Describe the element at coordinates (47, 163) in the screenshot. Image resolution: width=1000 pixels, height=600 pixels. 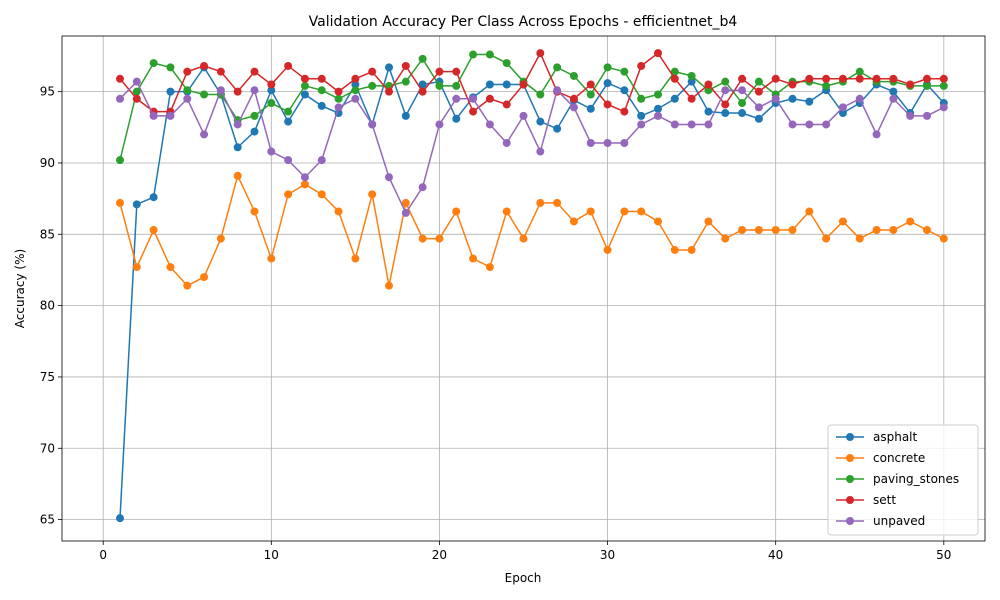
I see `y-tick-label: 90` at that location.